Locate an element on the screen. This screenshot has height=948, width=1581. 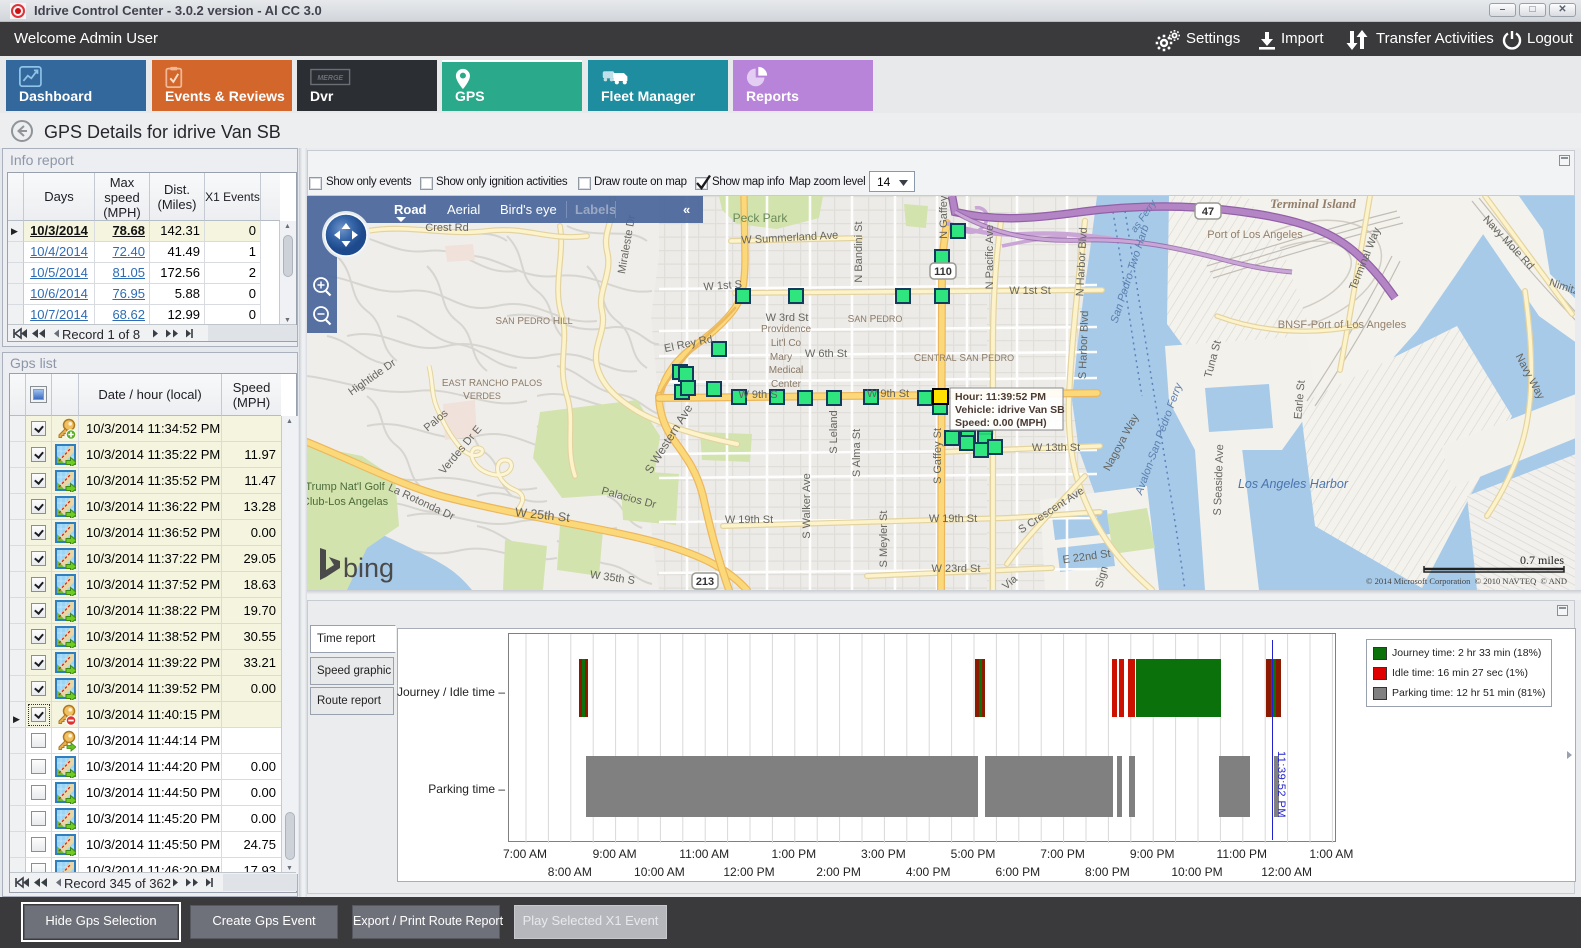
svg-text: Sign is located at coordinates (1101, 577).